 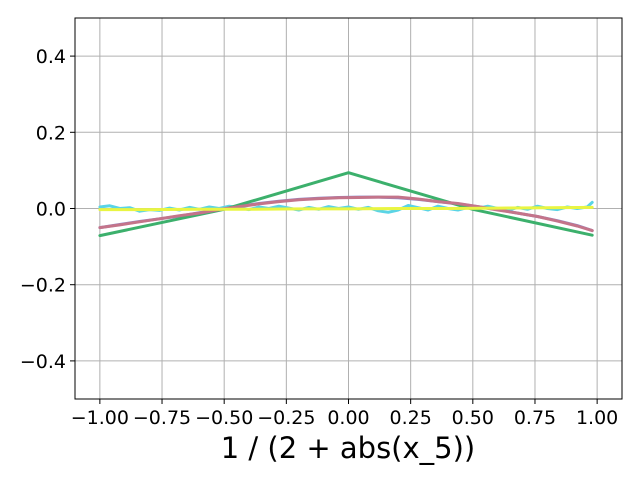 What do you see at coordinates (348, 418) in the screenshot?
I see `x-tick-label: 0.00` at bounding box center [348, 418].